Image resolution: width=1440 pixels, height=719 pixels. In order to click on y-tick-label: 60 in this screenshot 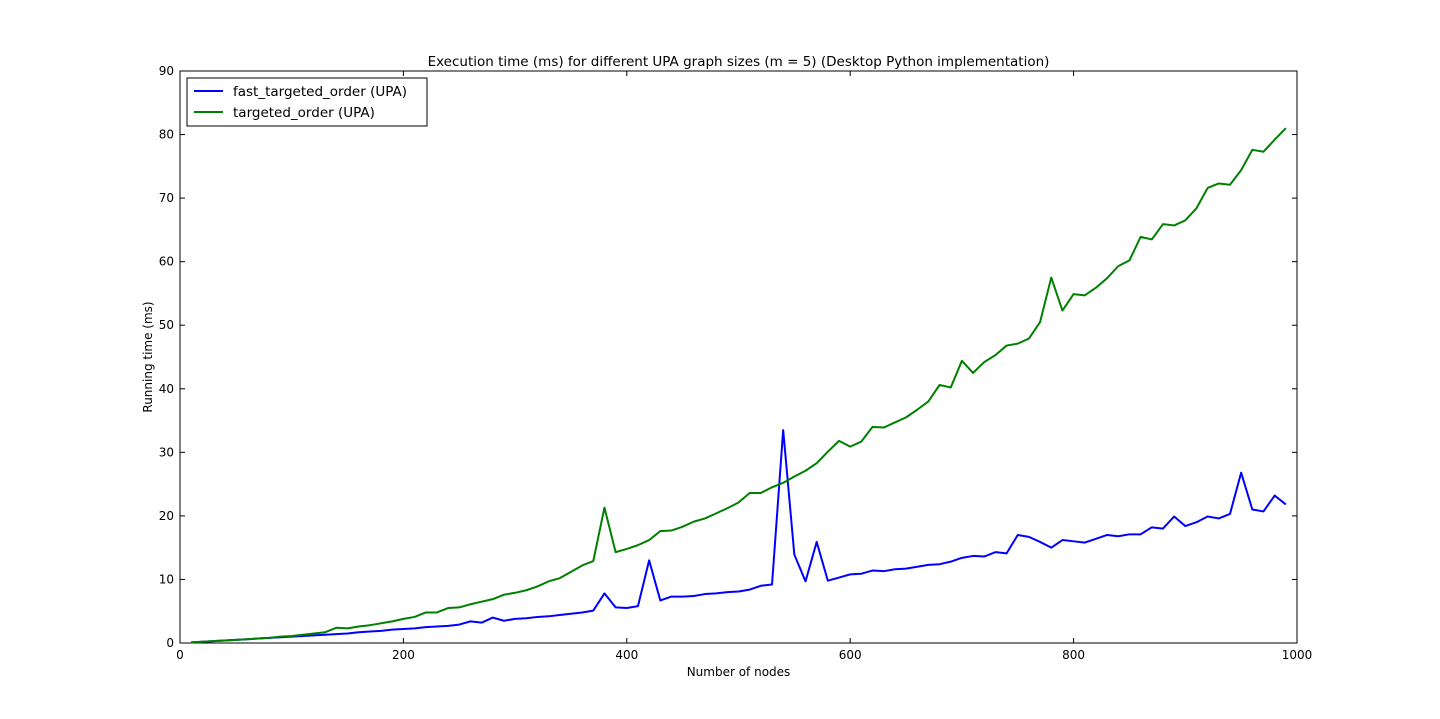, I will do `click(166, 262)`.